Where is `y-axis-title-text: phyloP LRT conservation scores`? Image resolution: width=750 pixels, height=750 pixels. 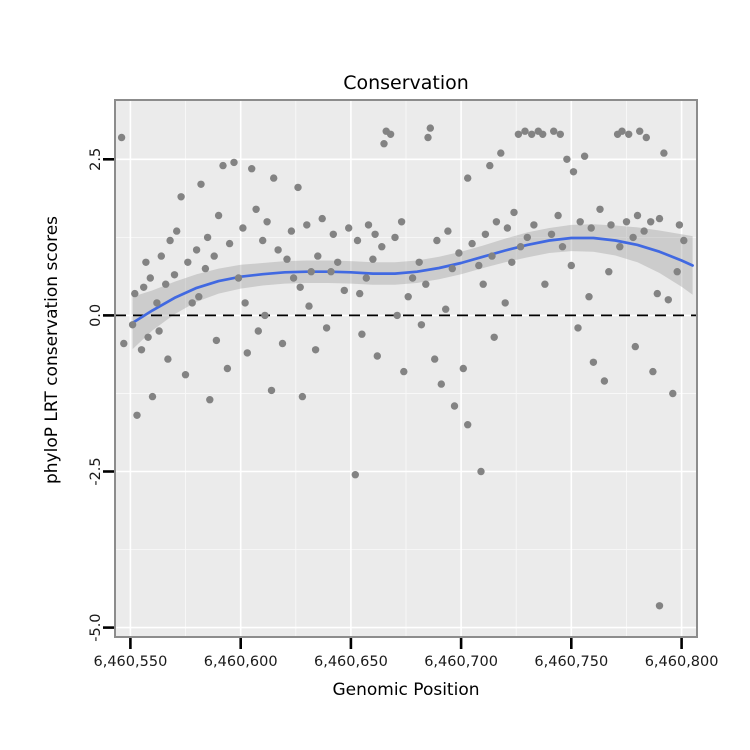 y-axis-title-text: phyloP LRT conservation scores is located at coordinates (52, 350).